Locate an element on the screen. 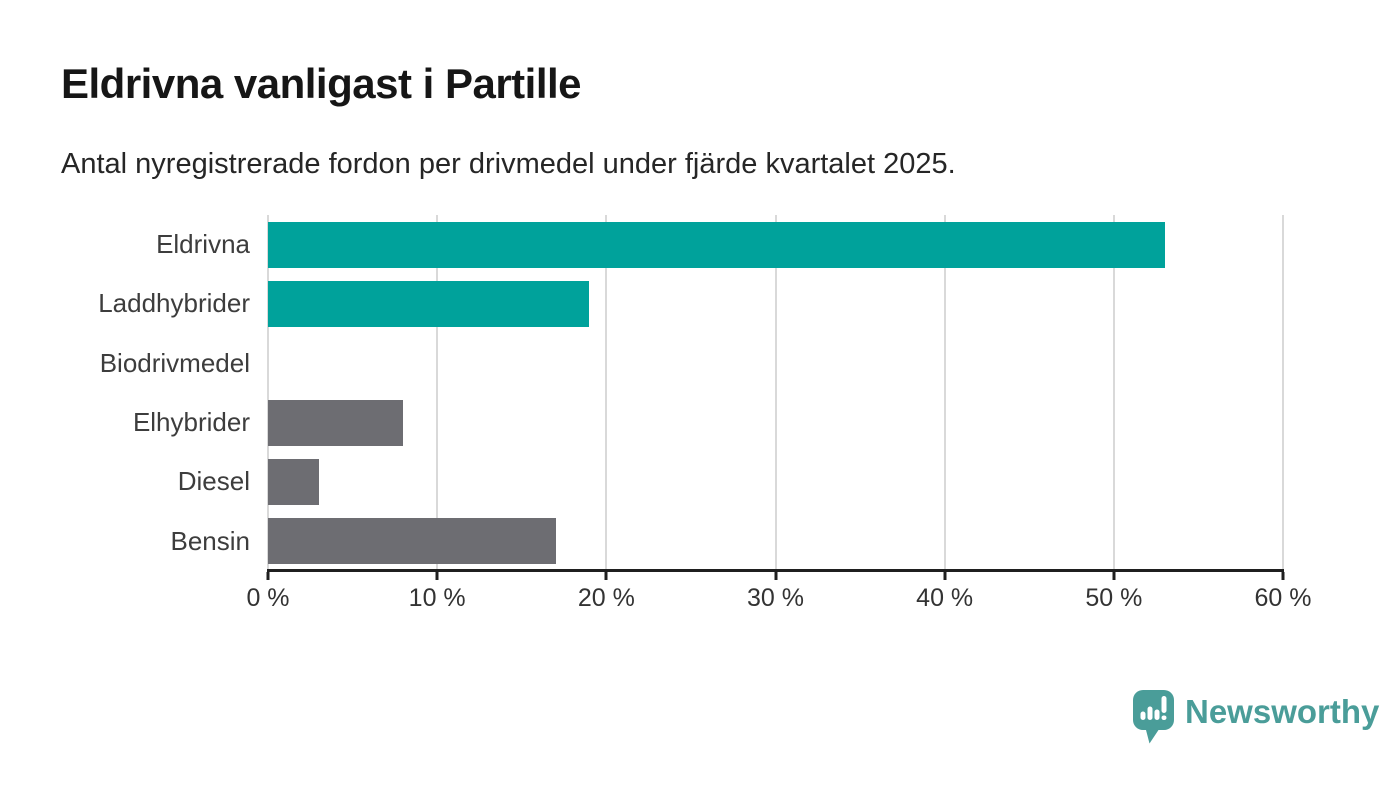  bar-laddhybrider is located at coordinates (429, 303).